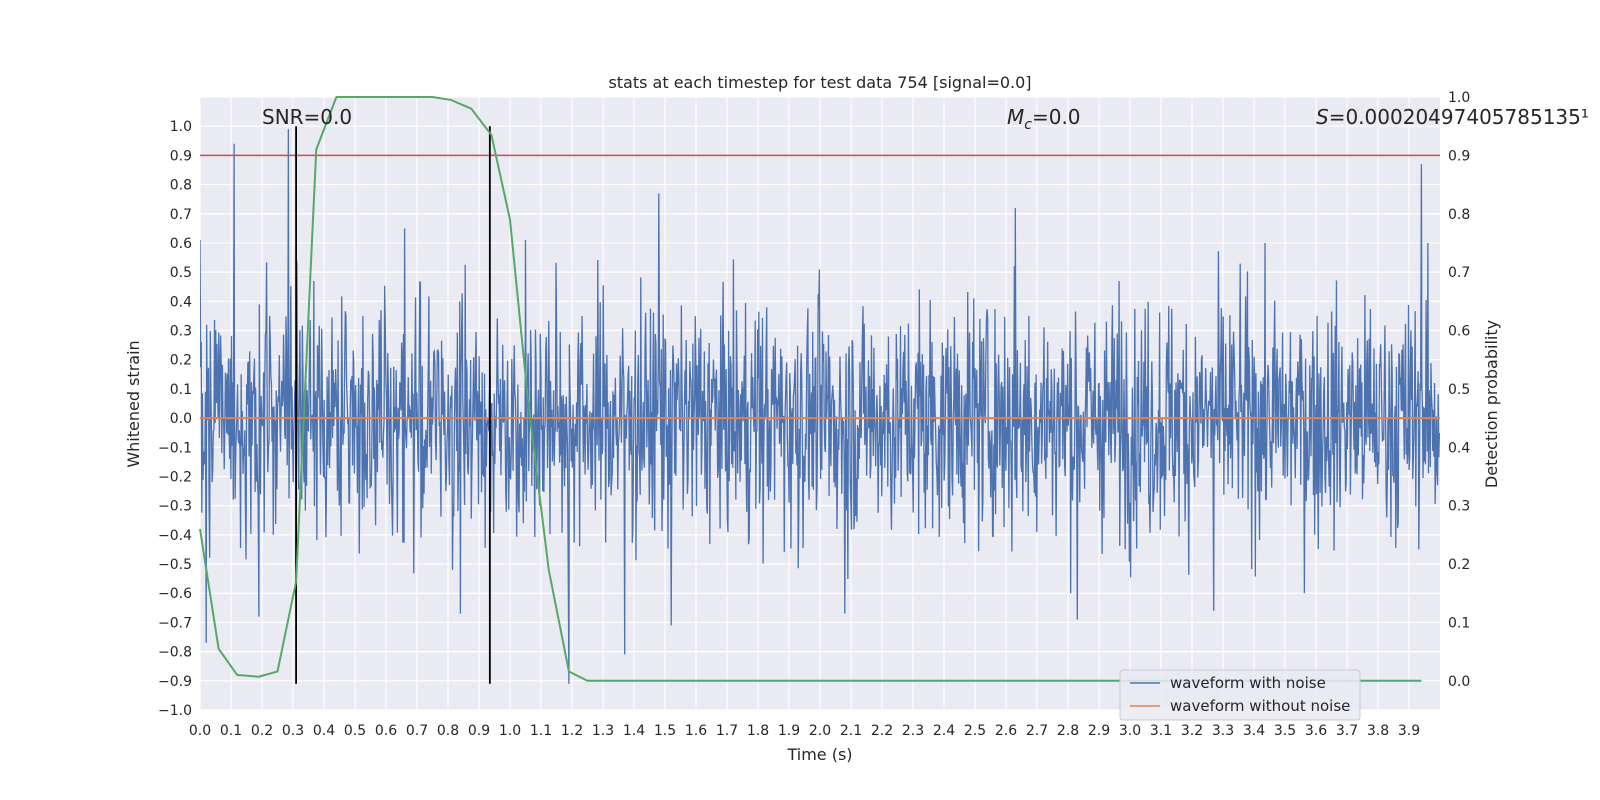 This screenshot has height=800, width=1600. I want to click on x-tick-label: 0.0, so click(200, 731).